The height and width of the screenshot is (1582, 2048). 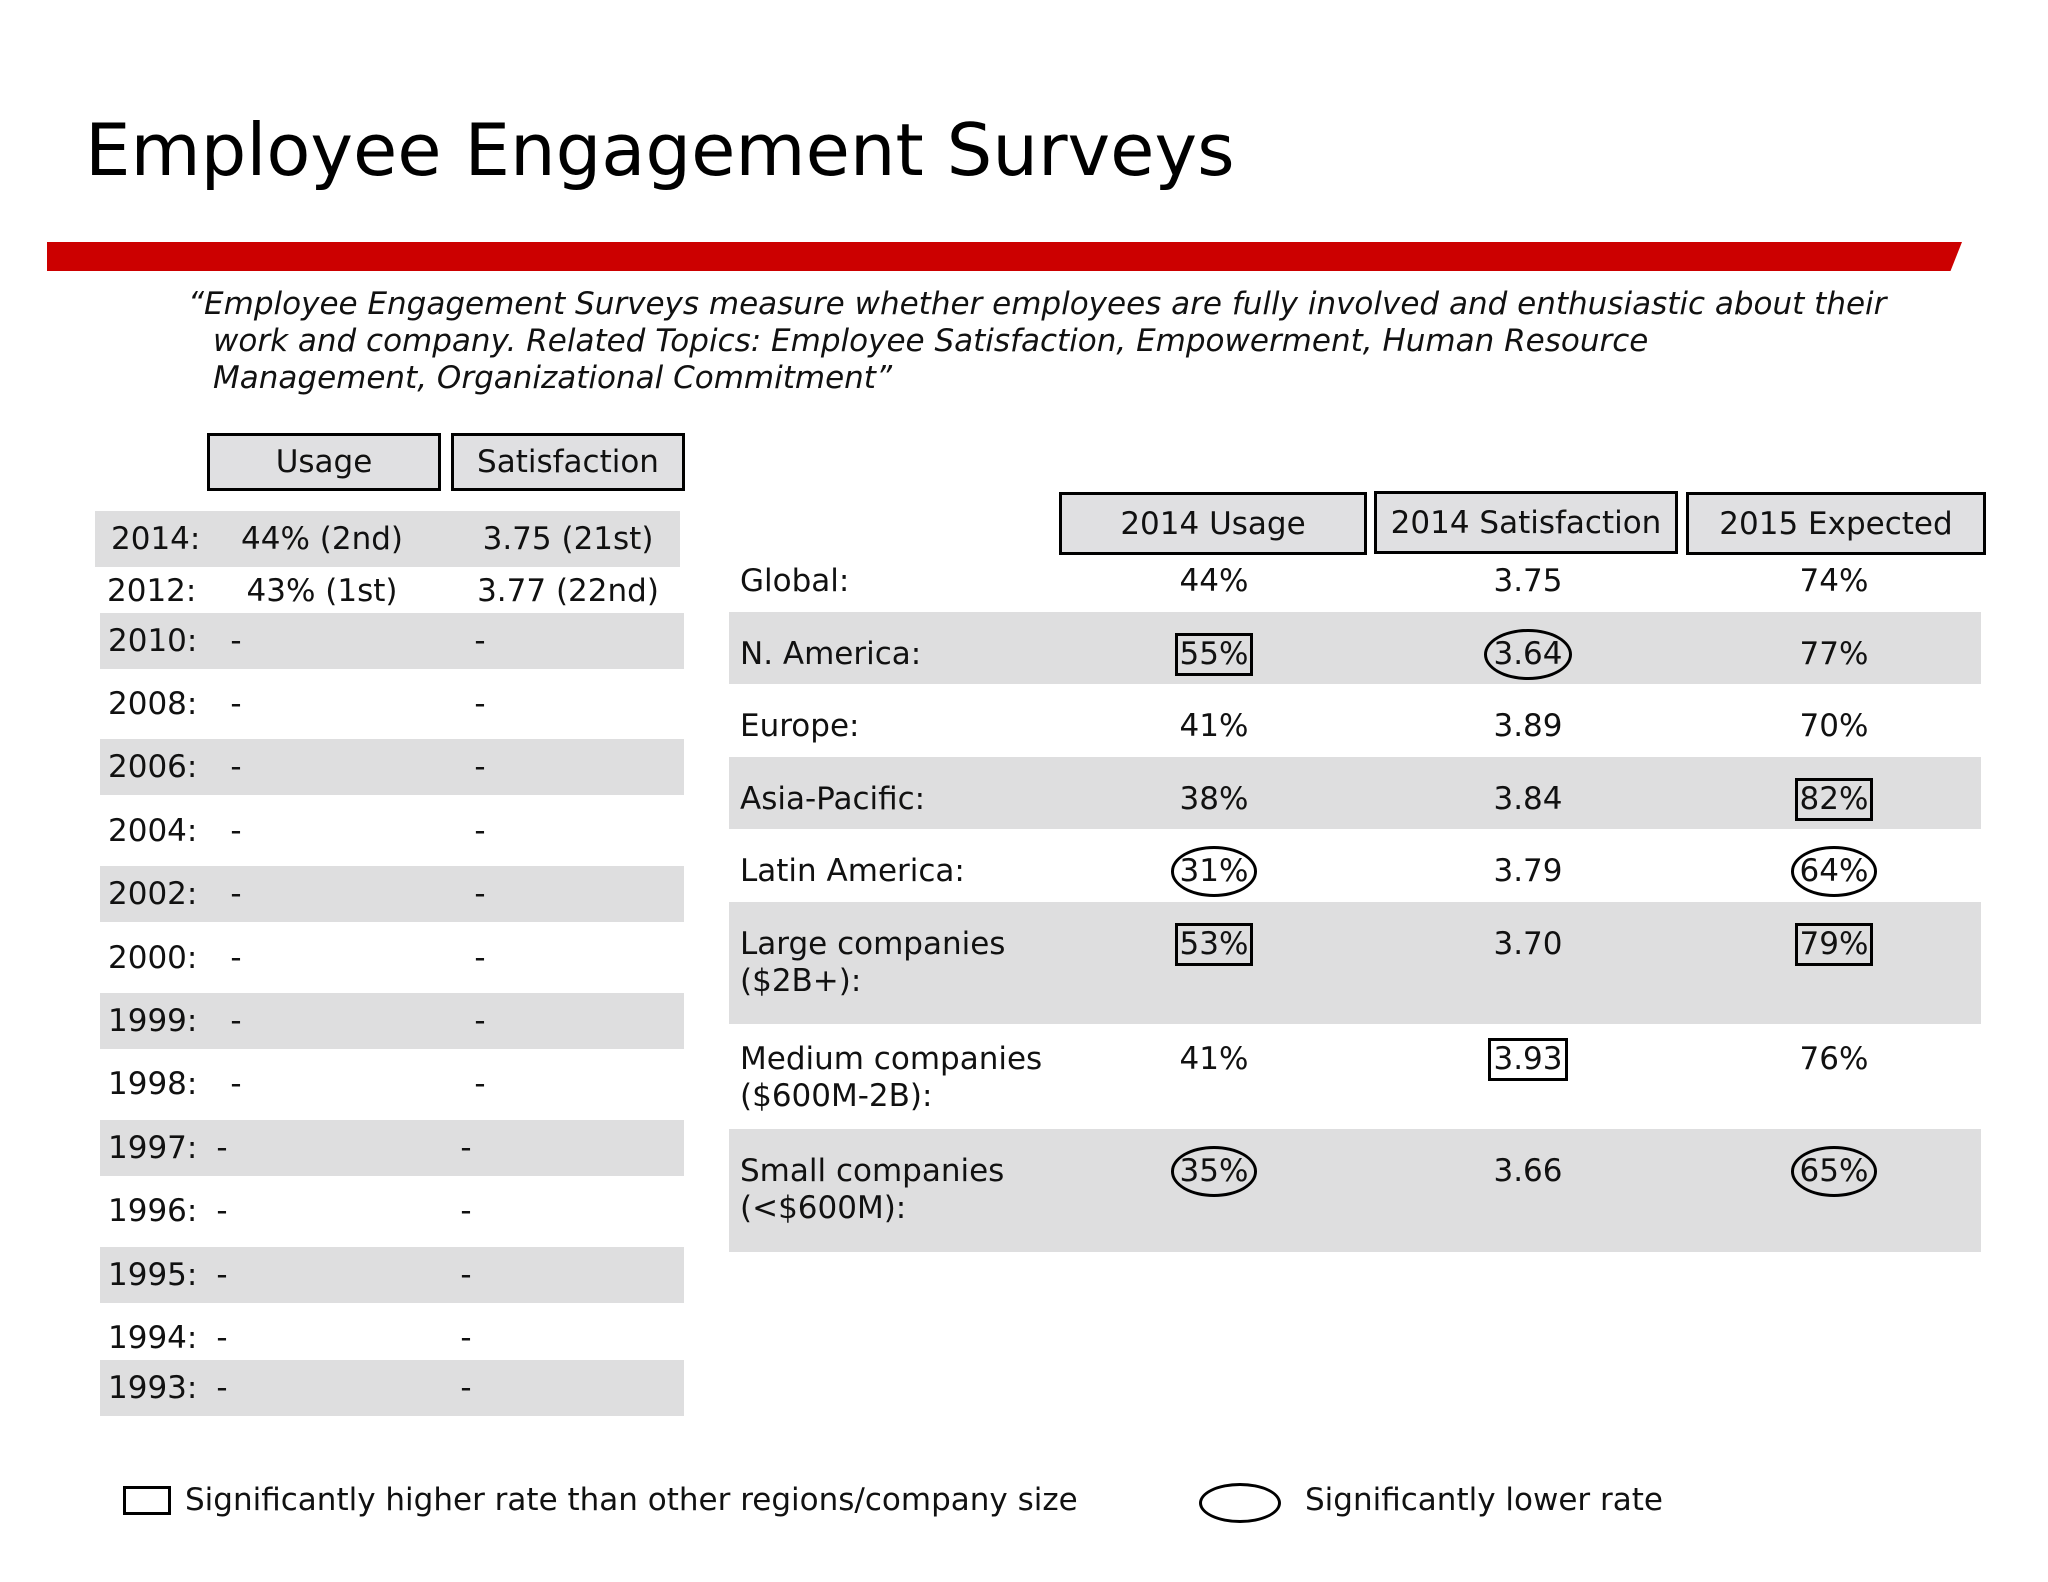 What do you see at coordinates (891, 1077) in the screenshot?
I see `region-label: Medium companies ($600M-2B):` at bounding box center [891, 1077].